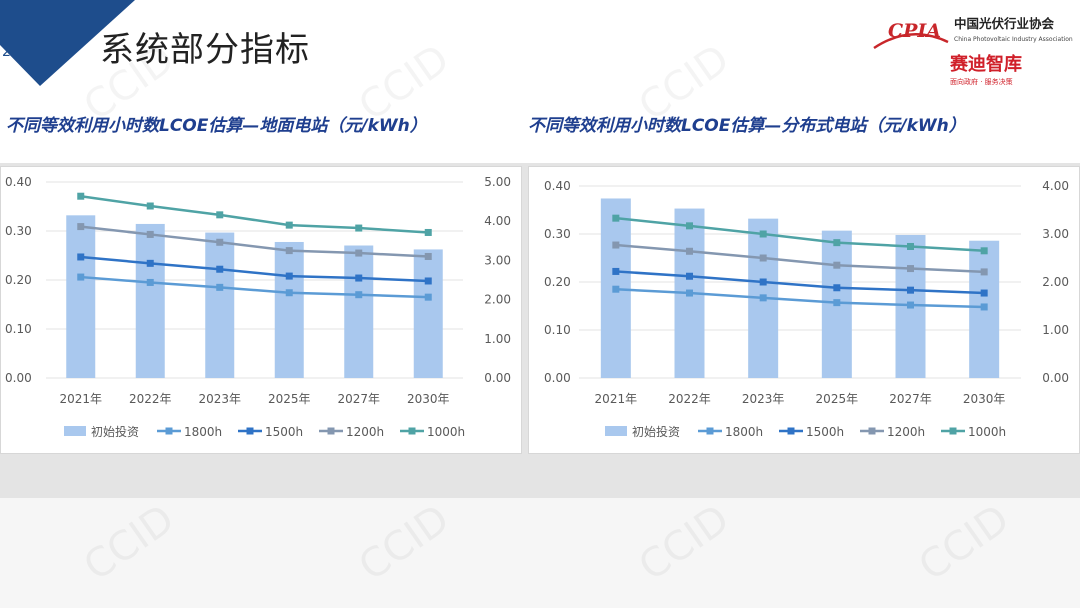 This screenshot has height=608, width=1080. I want to click on series-line-1200h, so click(254, 241).